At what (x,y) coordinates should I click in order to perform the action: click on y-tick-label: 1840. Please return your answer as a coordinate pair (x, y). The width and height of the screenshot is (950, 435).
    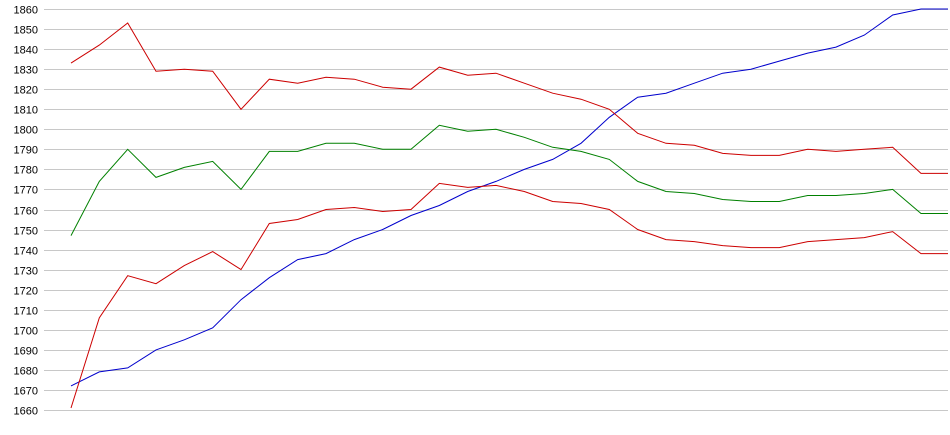
    Looking at the image, I should click on (26, 51).